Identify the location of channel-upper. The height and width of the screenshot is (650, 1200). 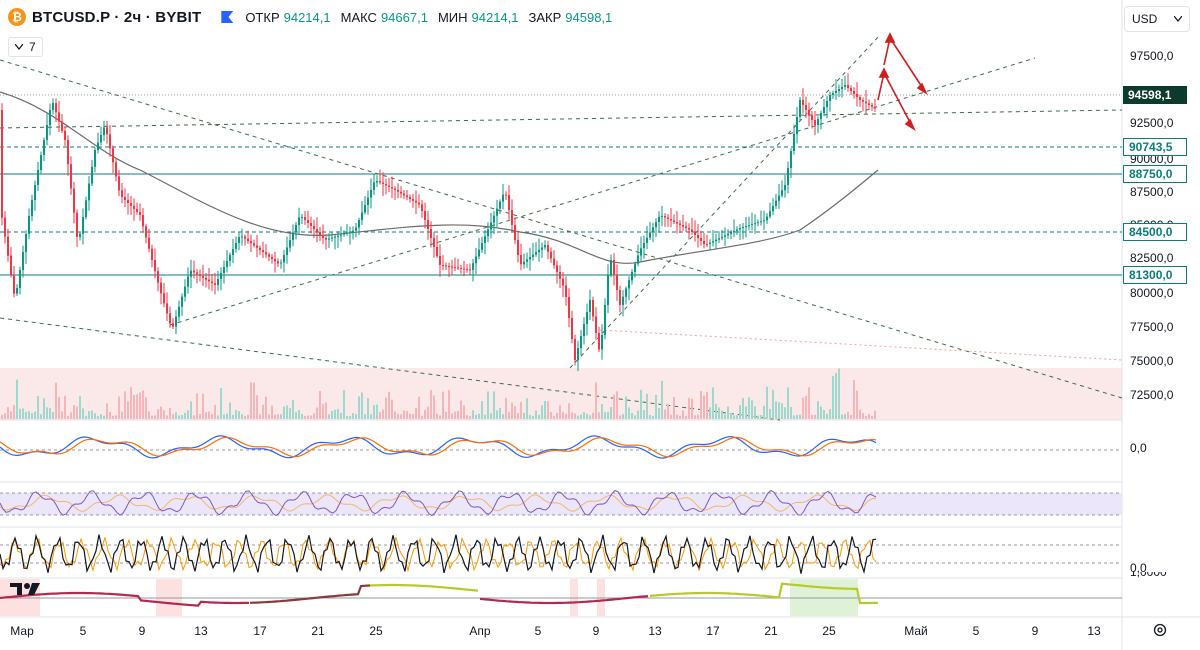
(725, 201).